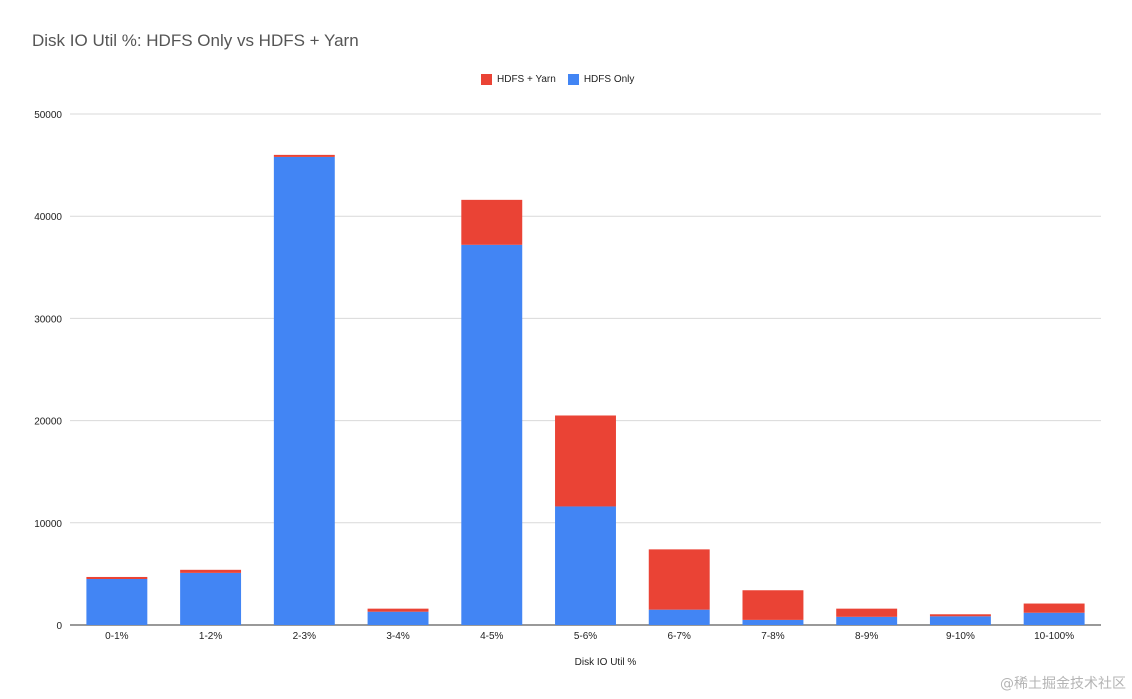 The width and height of the screenshot is (1132, 699). Describe the element at coordinates (486, 79) in the screenshot. I see `legend-swatch-hdfs-yarn` at that location.